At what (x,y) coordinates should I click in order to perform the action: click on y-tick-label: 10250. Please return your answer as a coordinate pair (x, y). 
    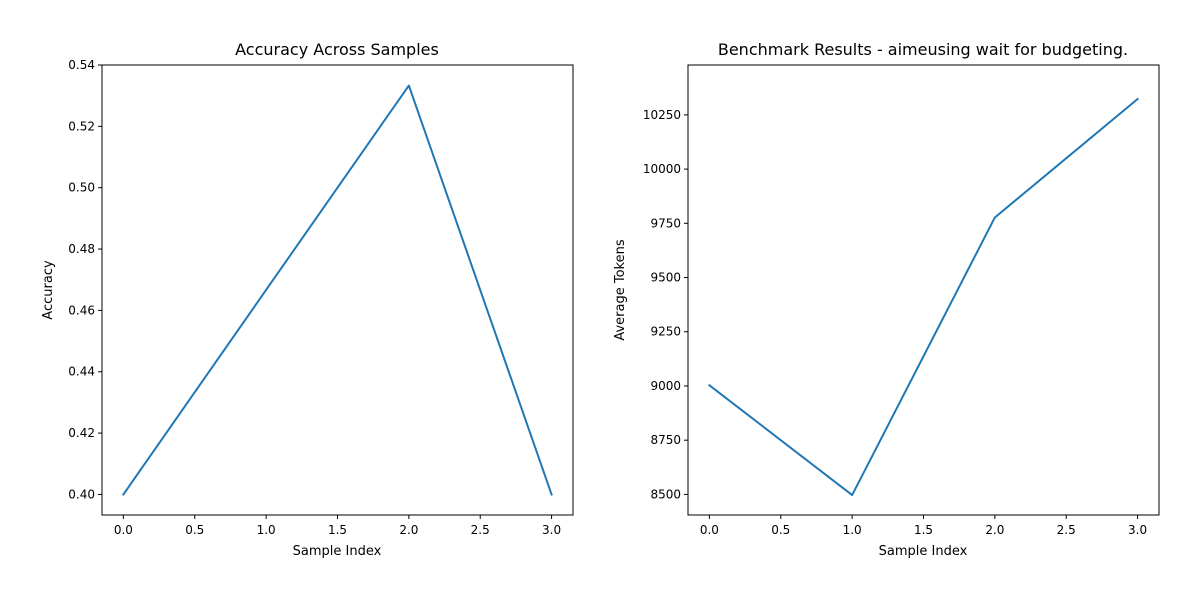
    Looking at the image, I should click on (662, 115).